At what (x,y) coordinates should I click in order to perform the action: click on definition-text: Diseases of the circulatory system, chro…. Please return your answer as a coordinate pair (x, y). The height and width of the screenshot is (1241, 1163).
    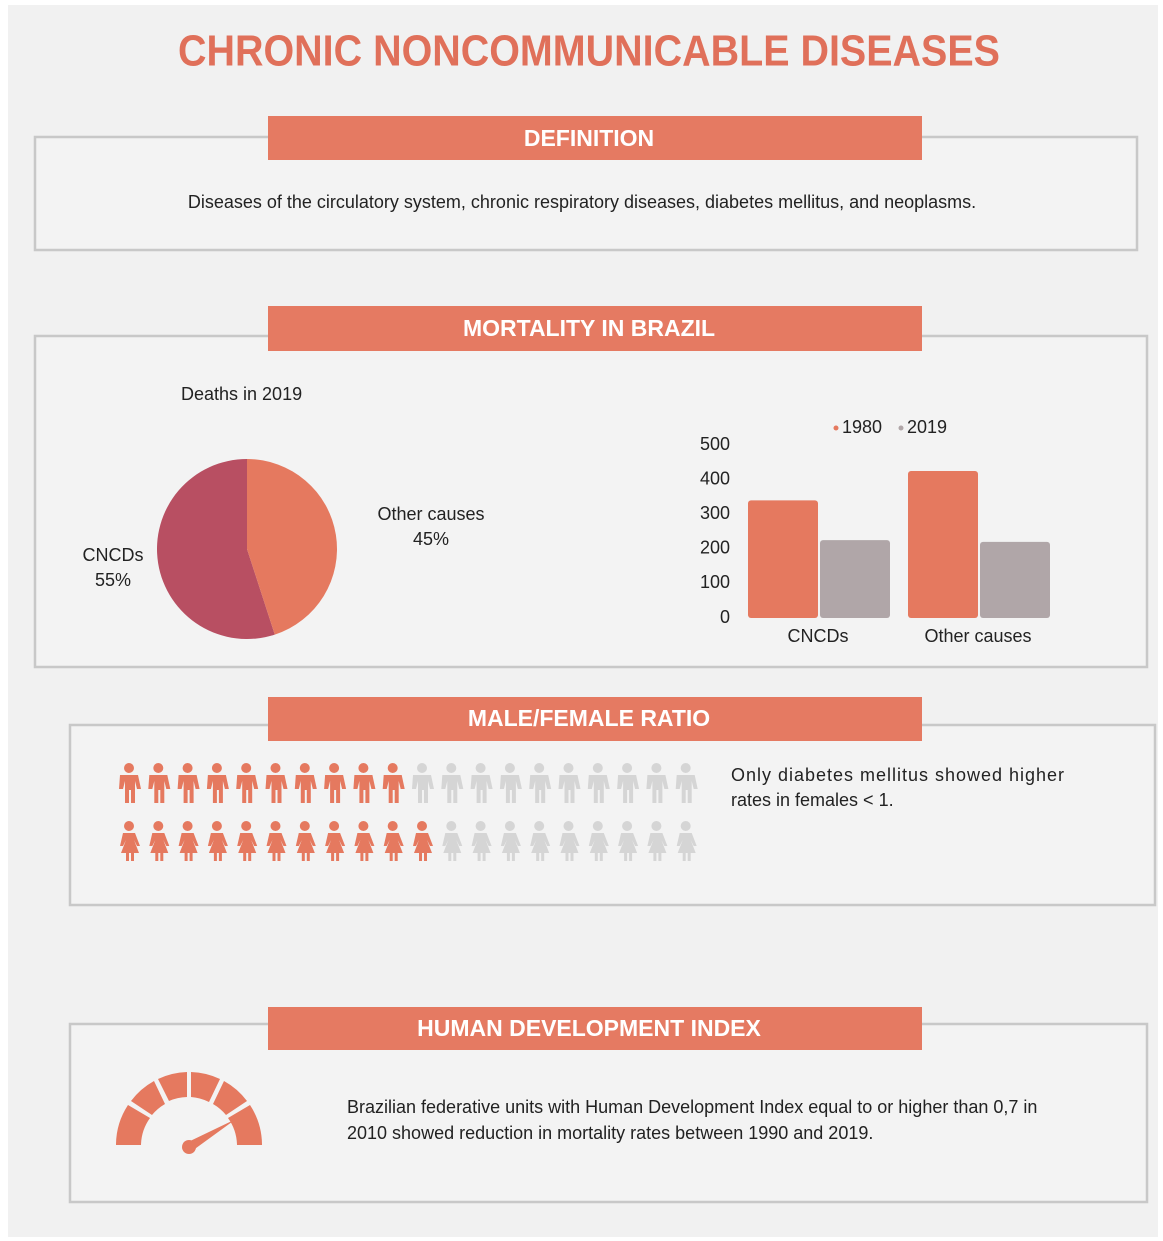
    Looking at the image, I should click on (582, 202).